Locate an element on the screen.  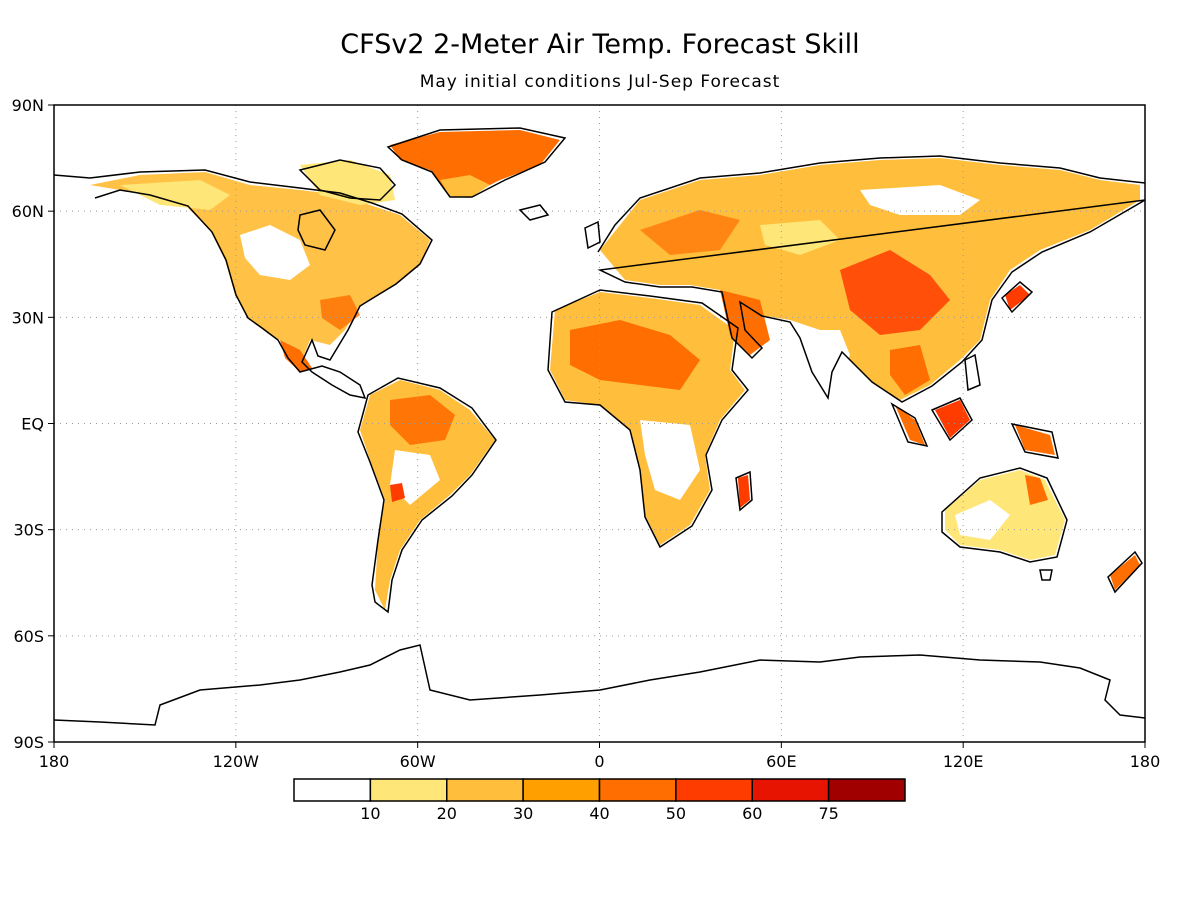
colorbar-label: 75 is located at coordinates (828, 813).